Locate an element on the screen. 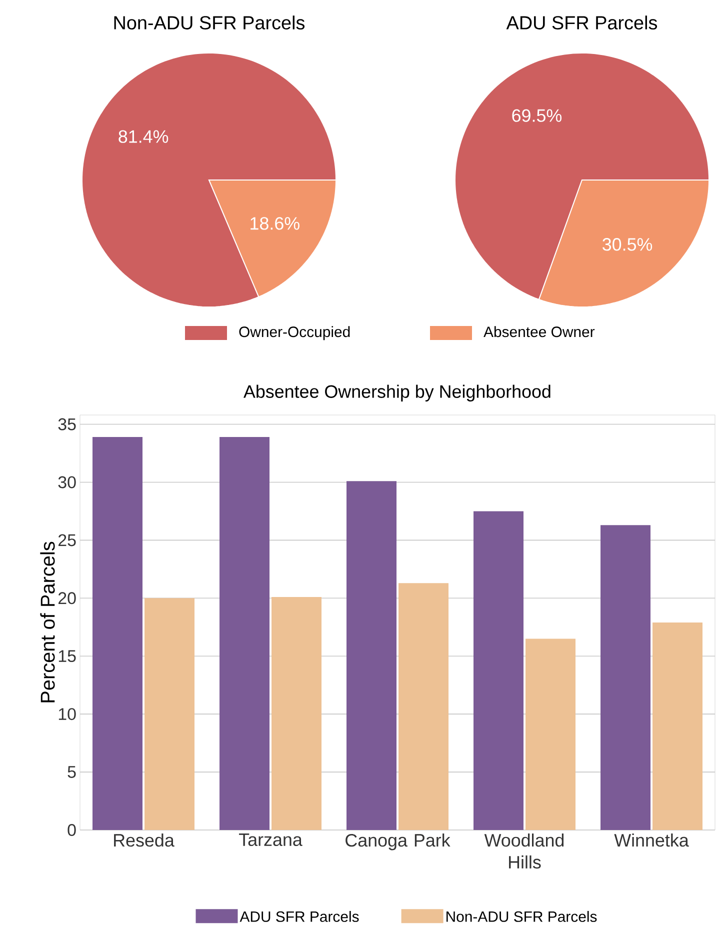  legend-label: Owner-Occupied is located at coordinates (294, 333).